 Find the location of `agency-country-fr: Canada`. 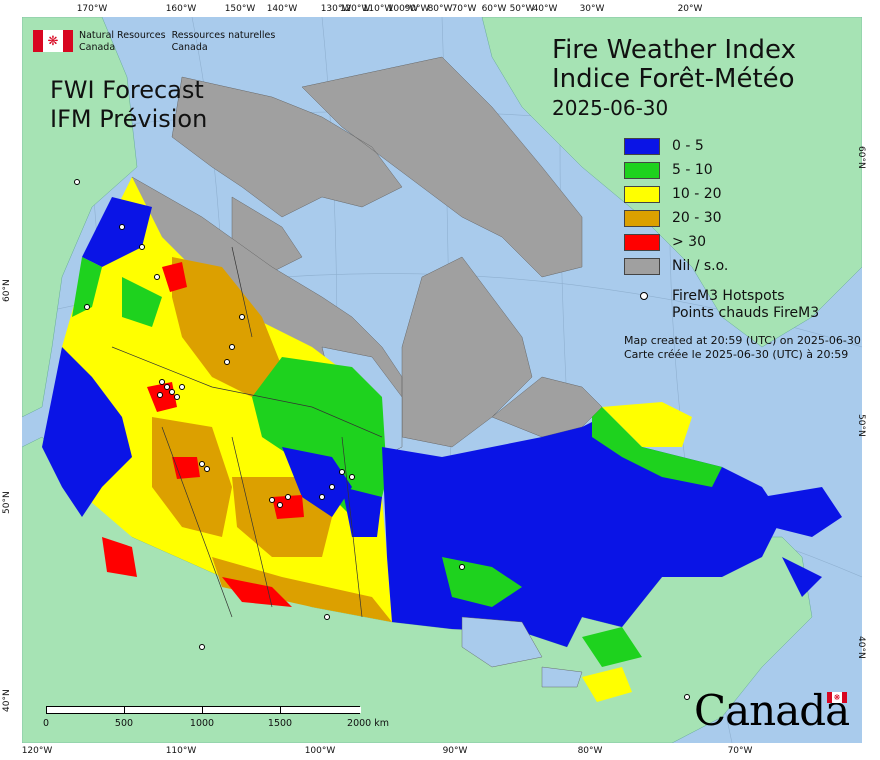

agency-country-fr: Canada is located at coordinates (189, 47).